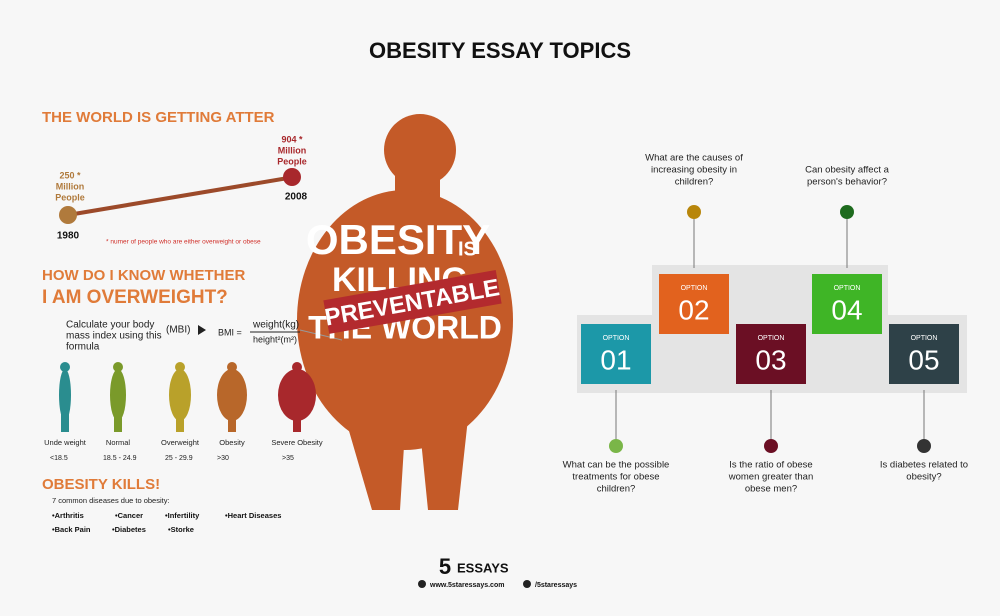 The image size is (1000, 616). Describe the element at coordinates (398, 239) in the screenshot. I see `text: OBESITY` at that location.